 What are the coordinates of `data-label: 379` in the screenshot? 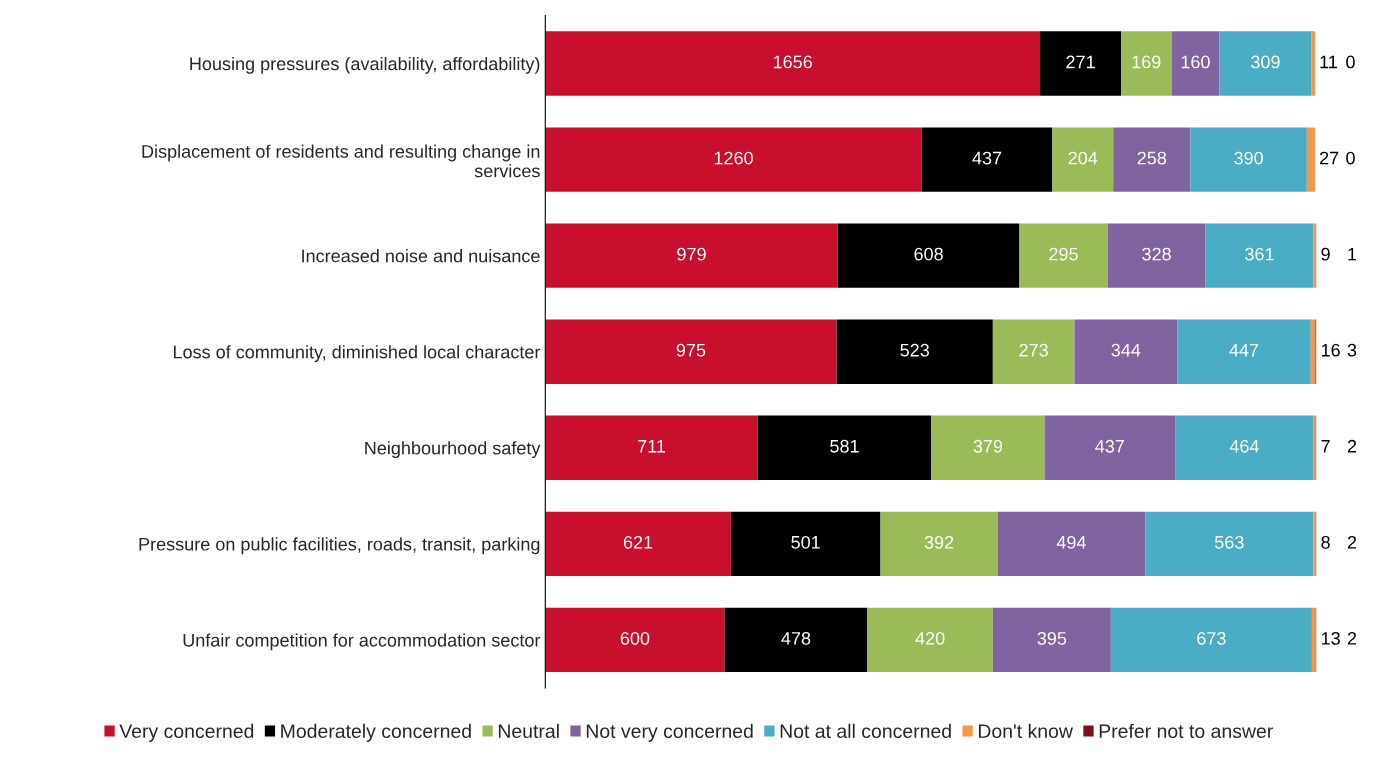 It's located at (988, 446).